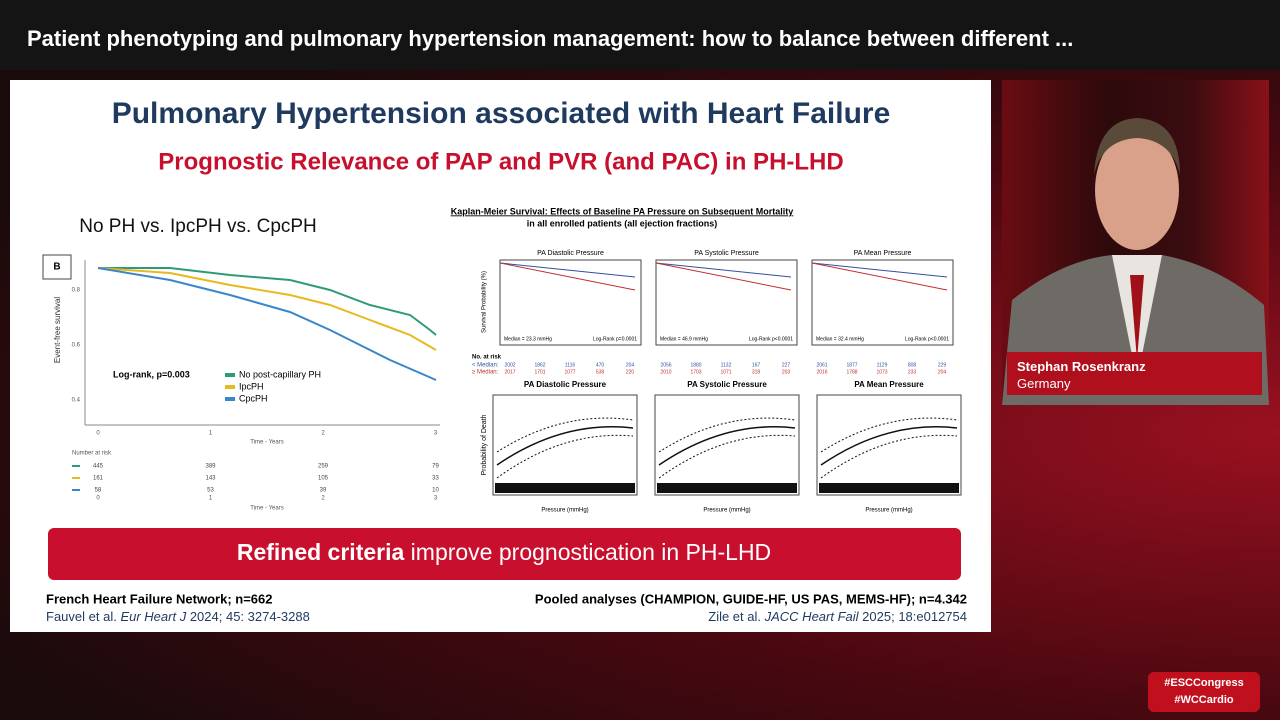  Describe the element at coordinates (1137, 146) in the screenshot. I see `hair` at that location.